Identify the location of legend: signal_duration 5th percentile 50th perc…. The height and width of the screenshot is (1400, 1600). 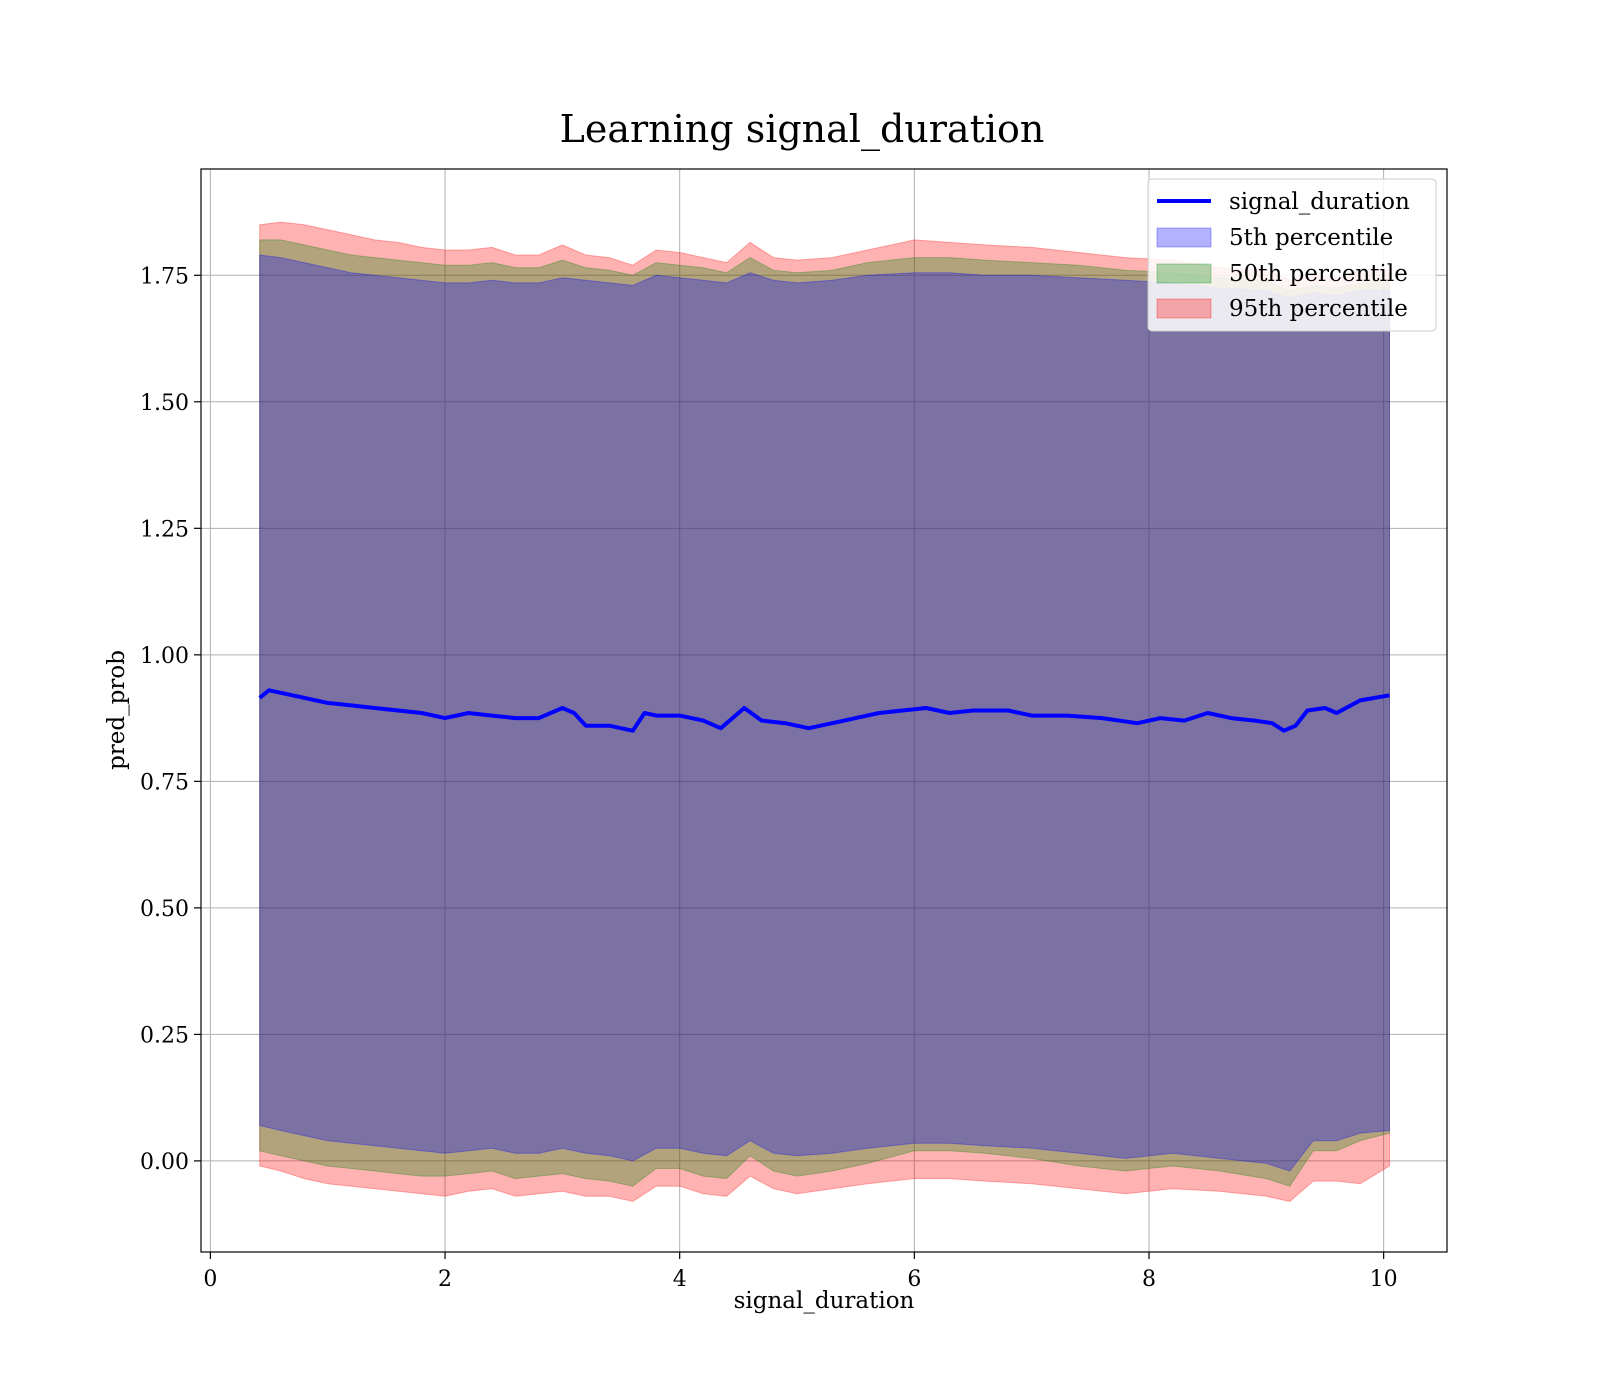
(1292, 255).